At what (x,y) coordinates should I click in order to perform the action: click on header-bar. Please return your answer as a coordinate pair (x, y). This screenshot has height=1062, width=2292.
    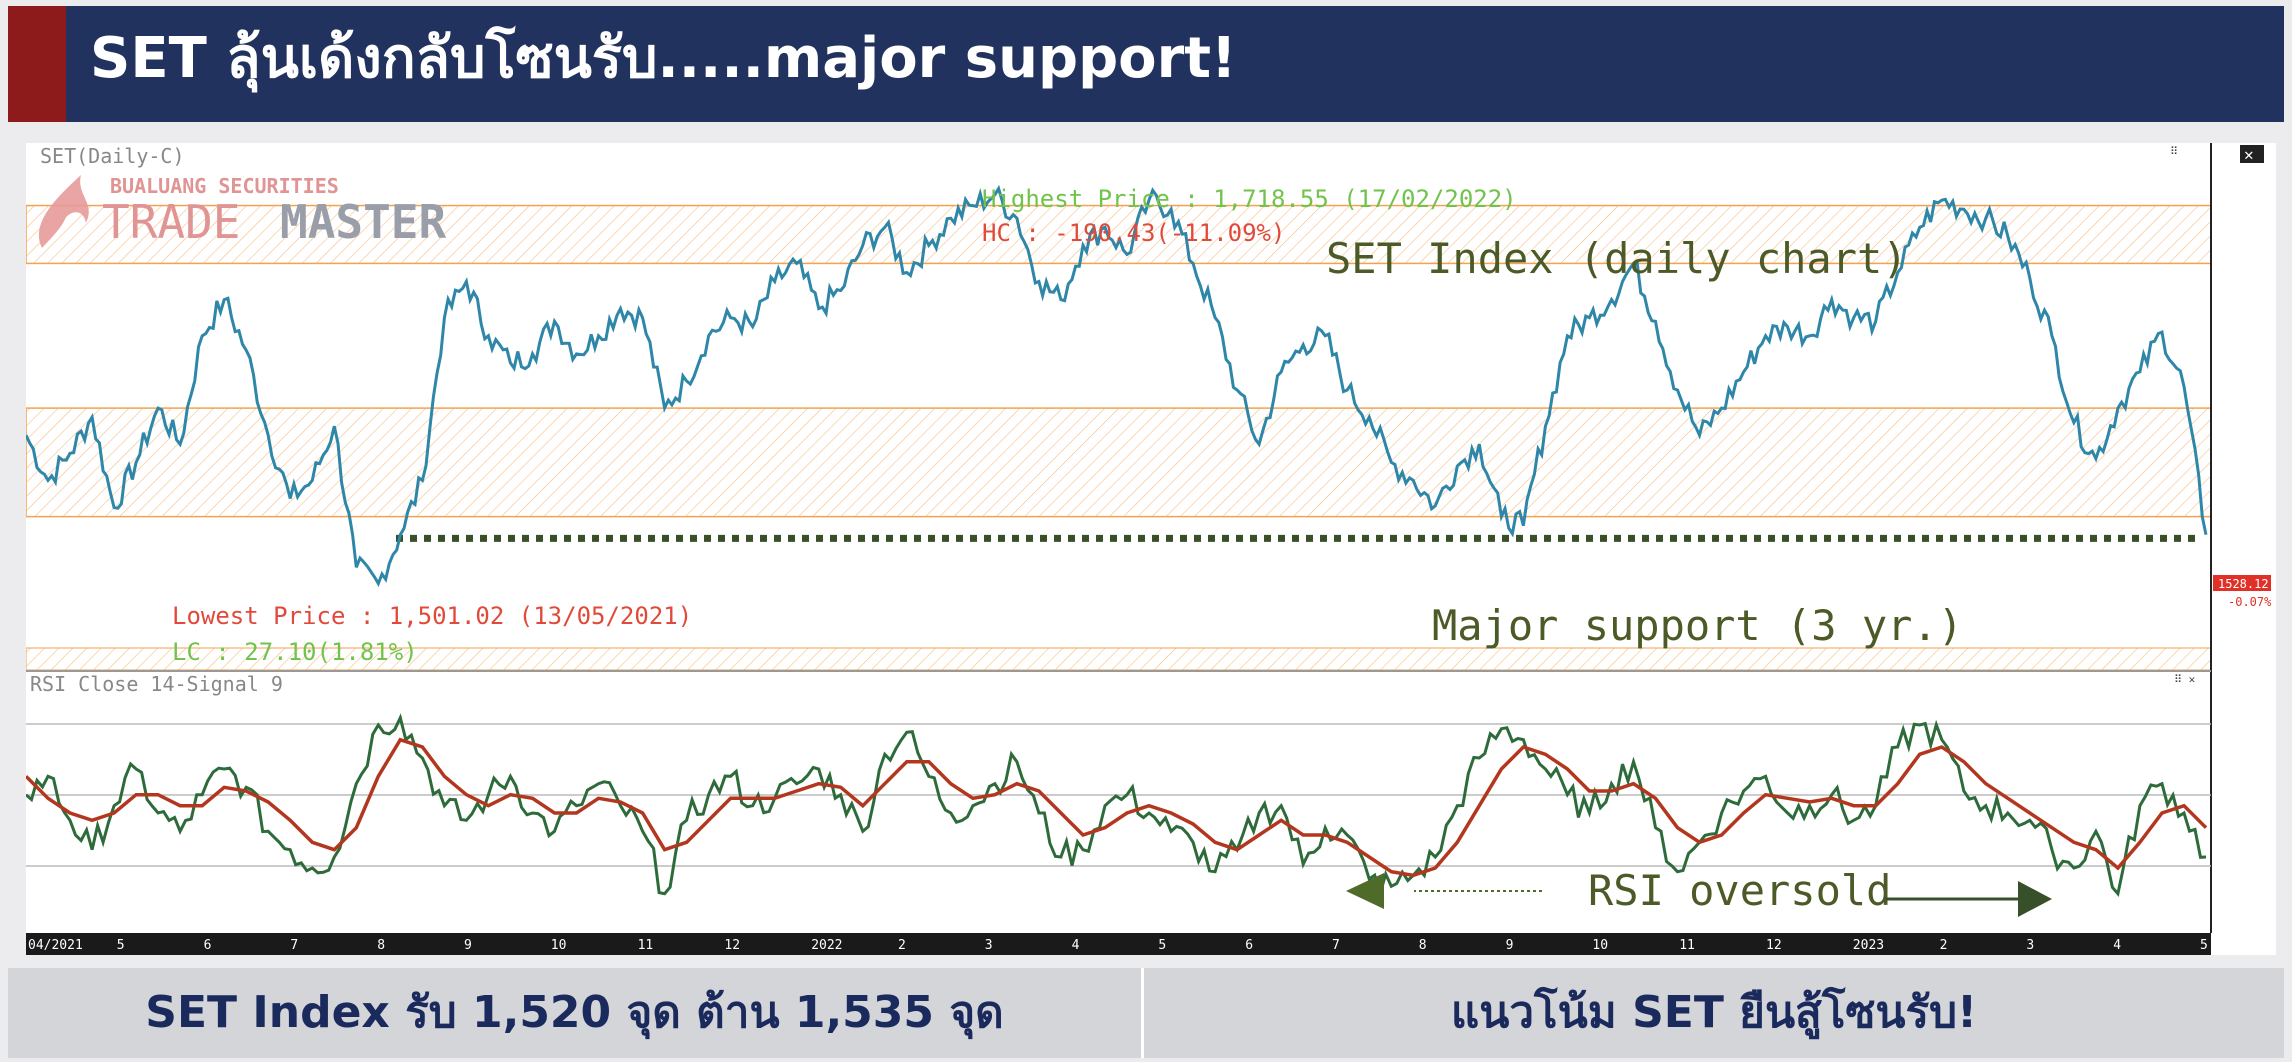
    Looking at the image, I should click on (1146, 64).